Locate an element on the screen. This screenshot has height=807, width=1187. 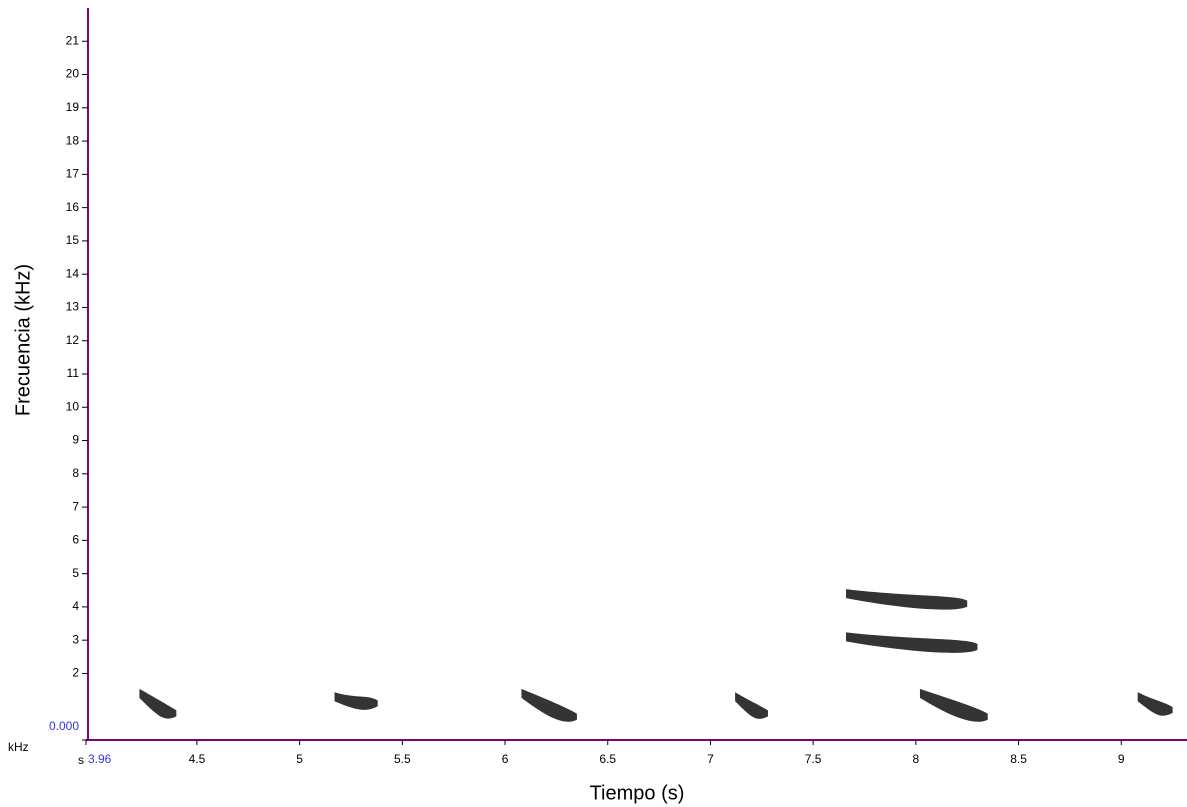
x-tick-label: 8 is located at coordinates (916, 759).